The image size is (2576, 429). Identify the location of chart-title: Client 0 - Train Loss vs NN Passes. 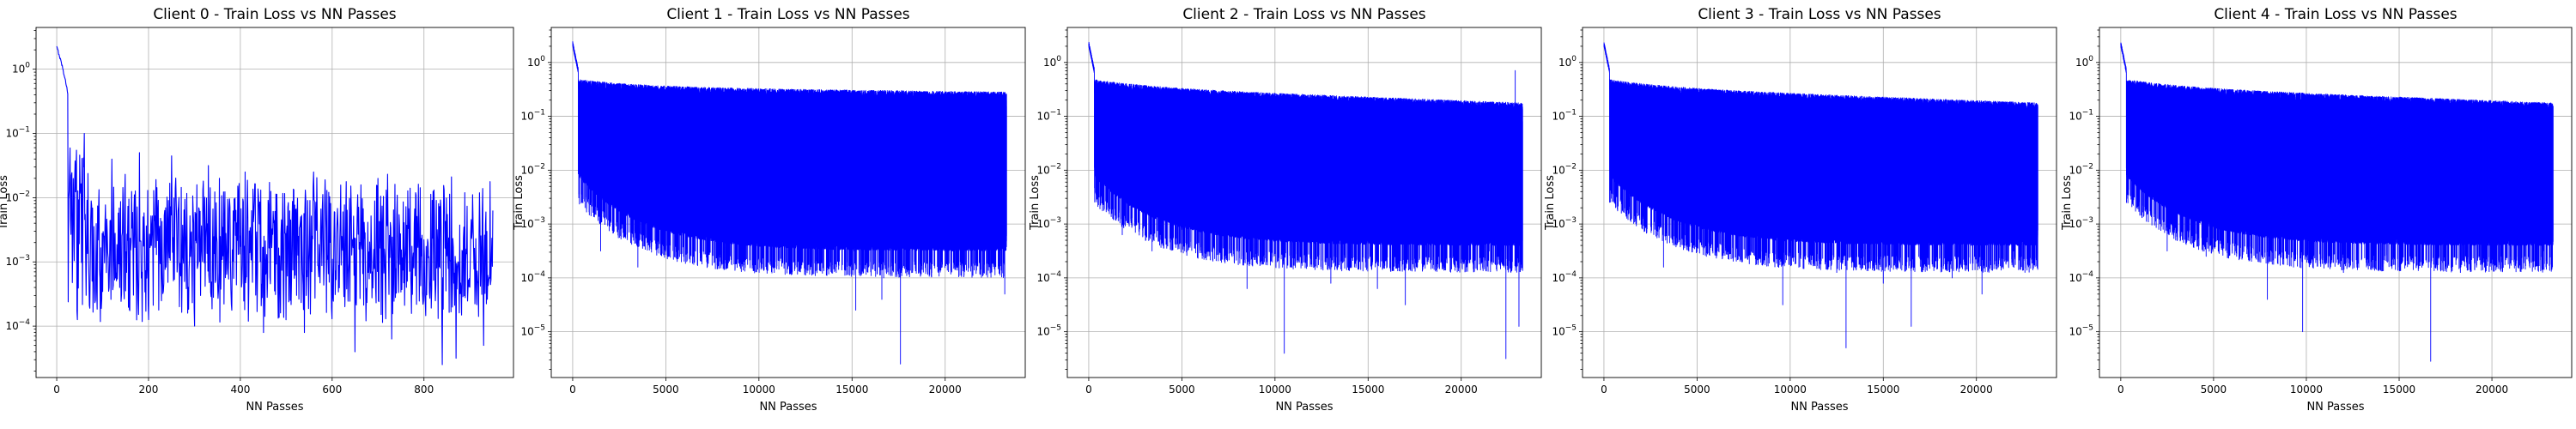
(274, 15).